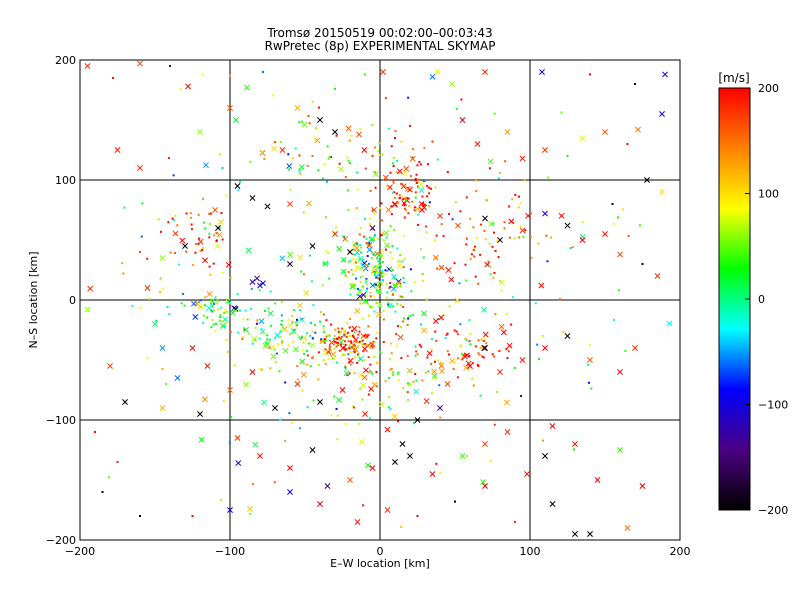  Describe the element at coordinates (65, 60) in the screenshot. I see `y-tick-label: 200` at that location.